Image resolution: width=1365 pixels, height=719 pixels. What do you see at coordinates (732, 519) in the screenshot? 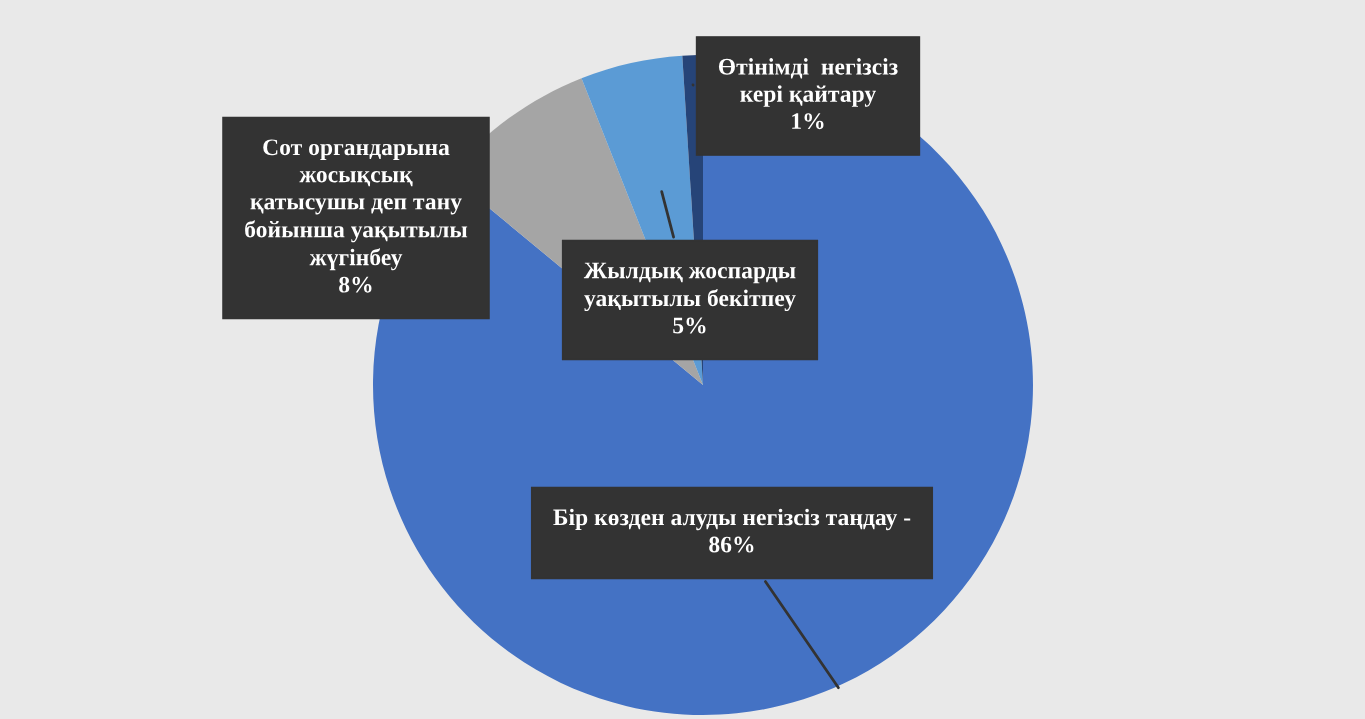
I see `slice-label: Бір көзден алуды негізсіз таңдау -` at bounding box center [732, 519].